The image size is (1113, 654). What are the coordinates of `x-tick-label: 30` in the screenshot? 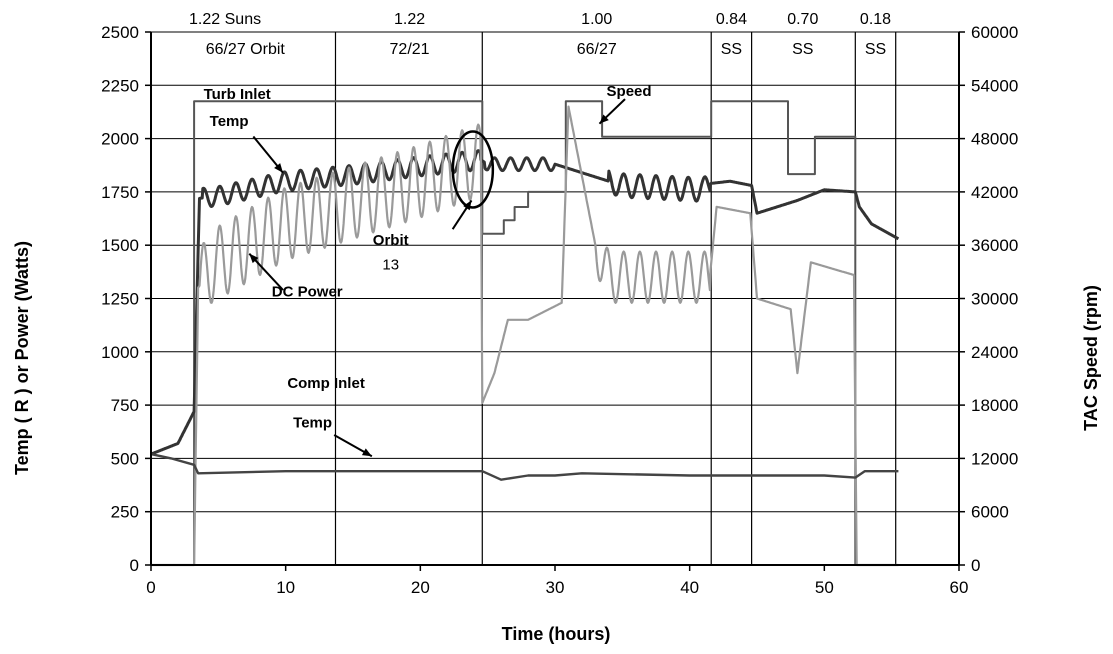 It's located at (555, 587).